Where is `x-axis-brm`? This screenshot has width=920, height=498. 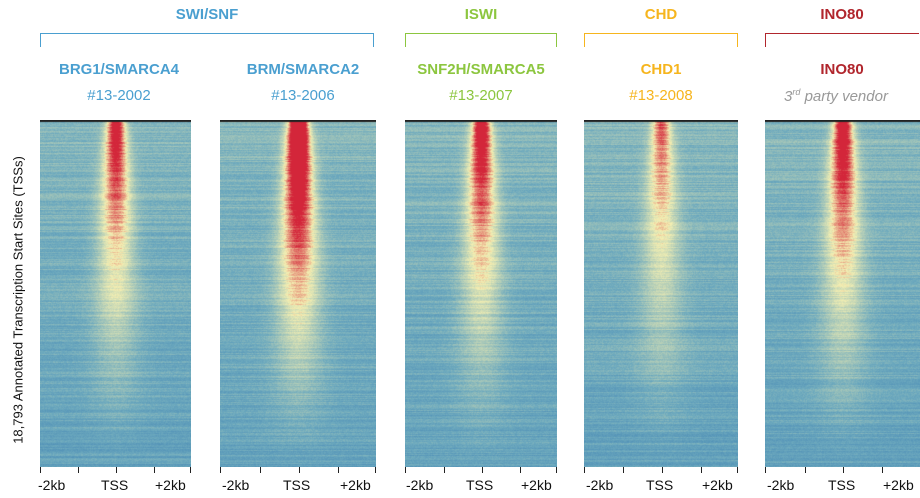
x-axis-brm is located at coordinates (298, 470).